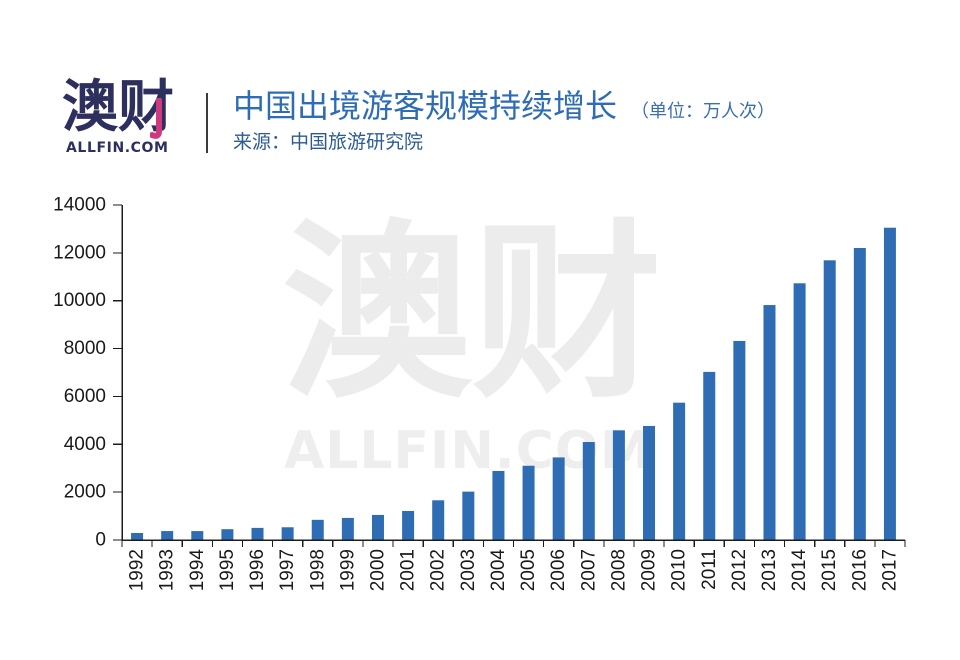 The height and width of the screenshot is (660, 960). Describe the element at coordinates (227, 534) in the screenshot. I see `bar-1995` at that location.